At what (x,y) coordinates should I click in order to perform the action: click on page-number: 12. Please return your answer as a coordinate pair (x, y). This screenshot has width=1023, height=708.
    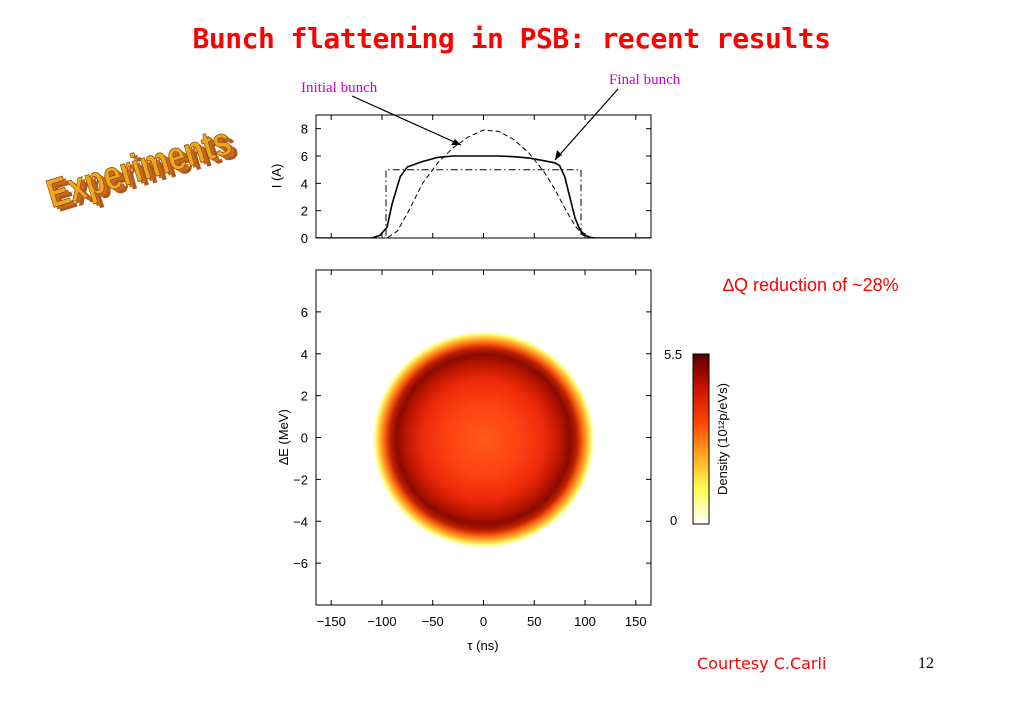
    Looking at the image, I should click on (926, 663).